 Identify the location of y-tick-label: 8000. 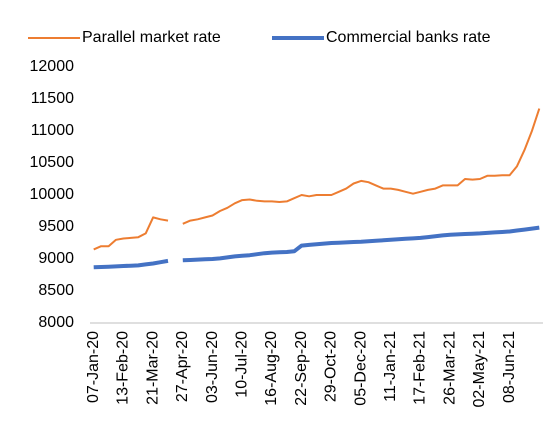
(56, 322).